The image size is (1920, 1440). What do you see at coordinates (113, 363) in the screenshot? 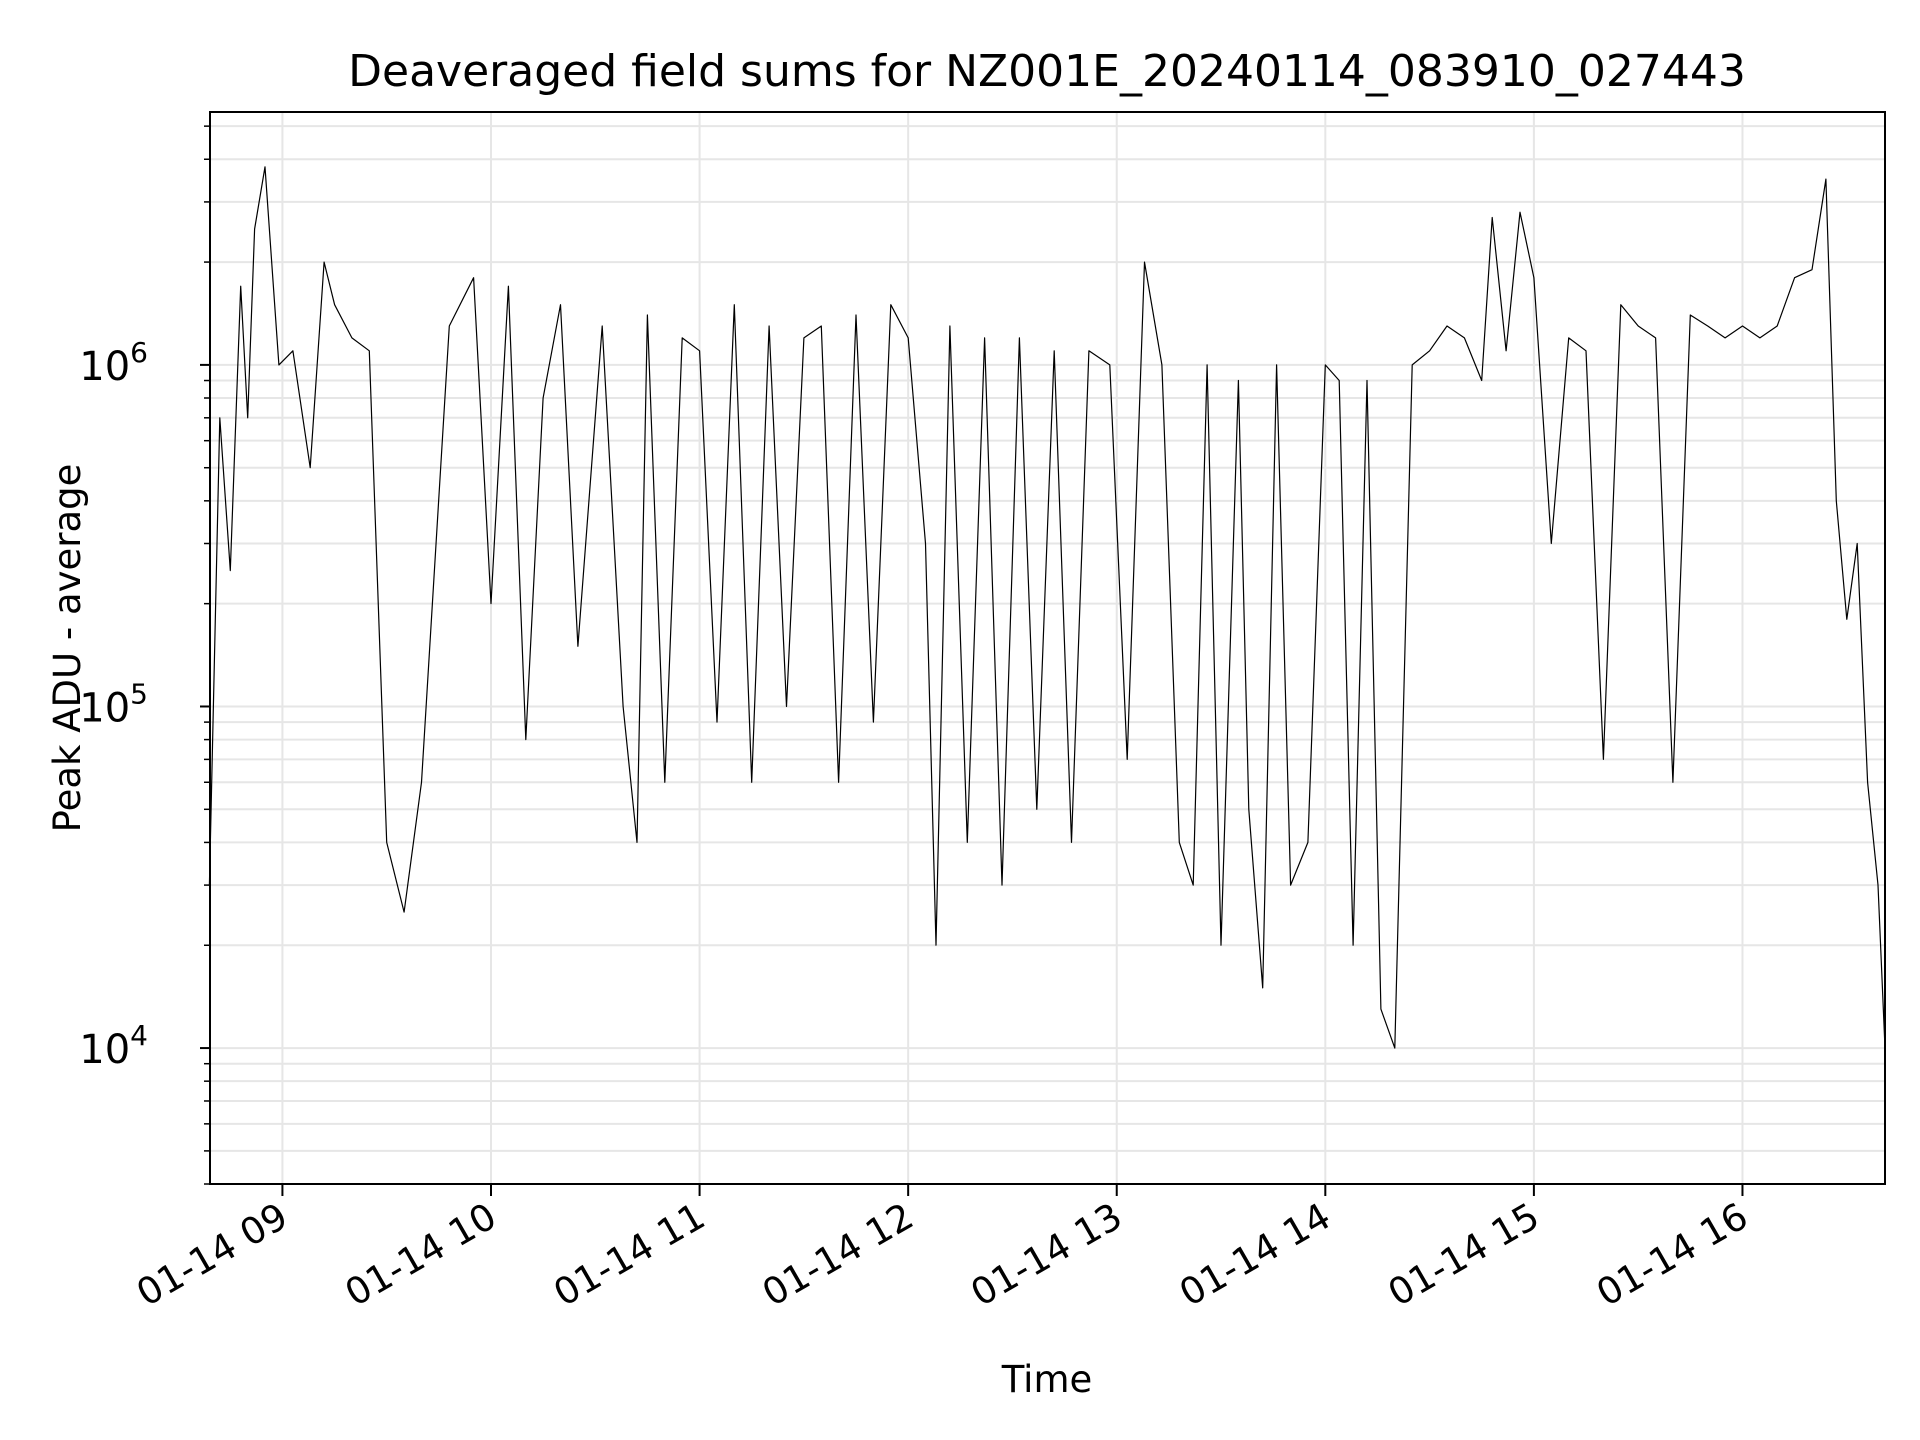
I see `y-tick-label: 10⁶` at bounding box center [113, 363].